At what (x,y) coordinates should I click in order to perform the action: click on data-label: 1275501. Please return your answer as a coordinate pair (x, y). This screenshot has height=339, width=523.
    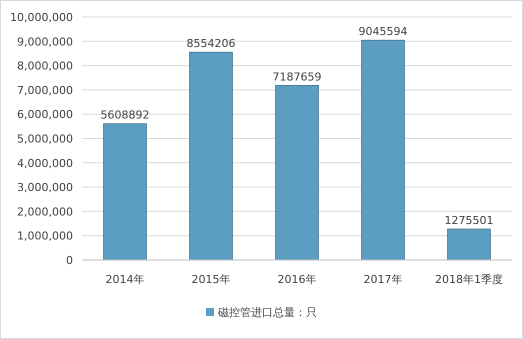
    Looking at the image, I should click on (469, 221).